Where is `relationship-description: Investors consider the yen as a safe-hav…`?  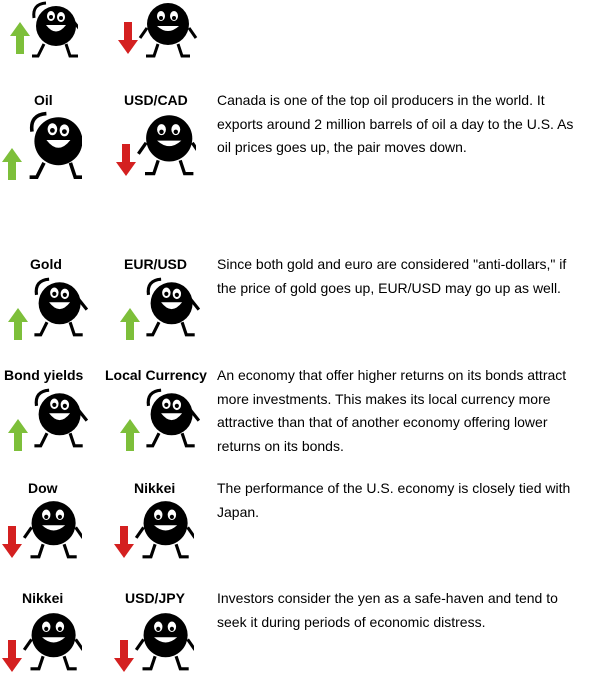 relationship-description: Investors consider the yen as a safe-hav… is located at coordinates (387, 610).